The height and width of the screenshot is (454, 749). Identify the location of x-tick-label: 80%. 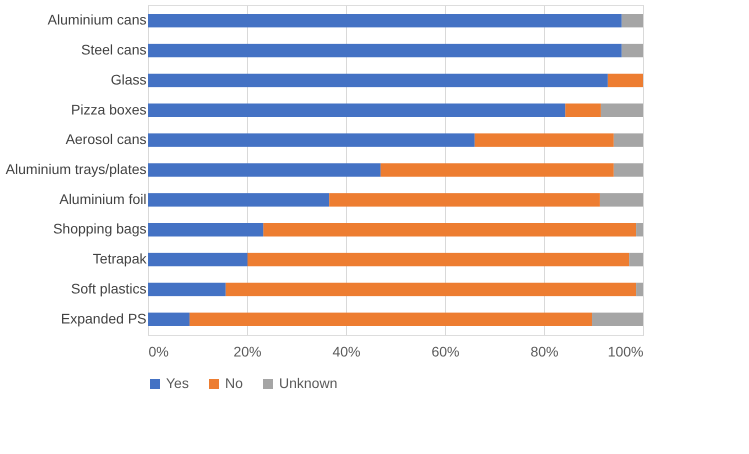
(544, 352).